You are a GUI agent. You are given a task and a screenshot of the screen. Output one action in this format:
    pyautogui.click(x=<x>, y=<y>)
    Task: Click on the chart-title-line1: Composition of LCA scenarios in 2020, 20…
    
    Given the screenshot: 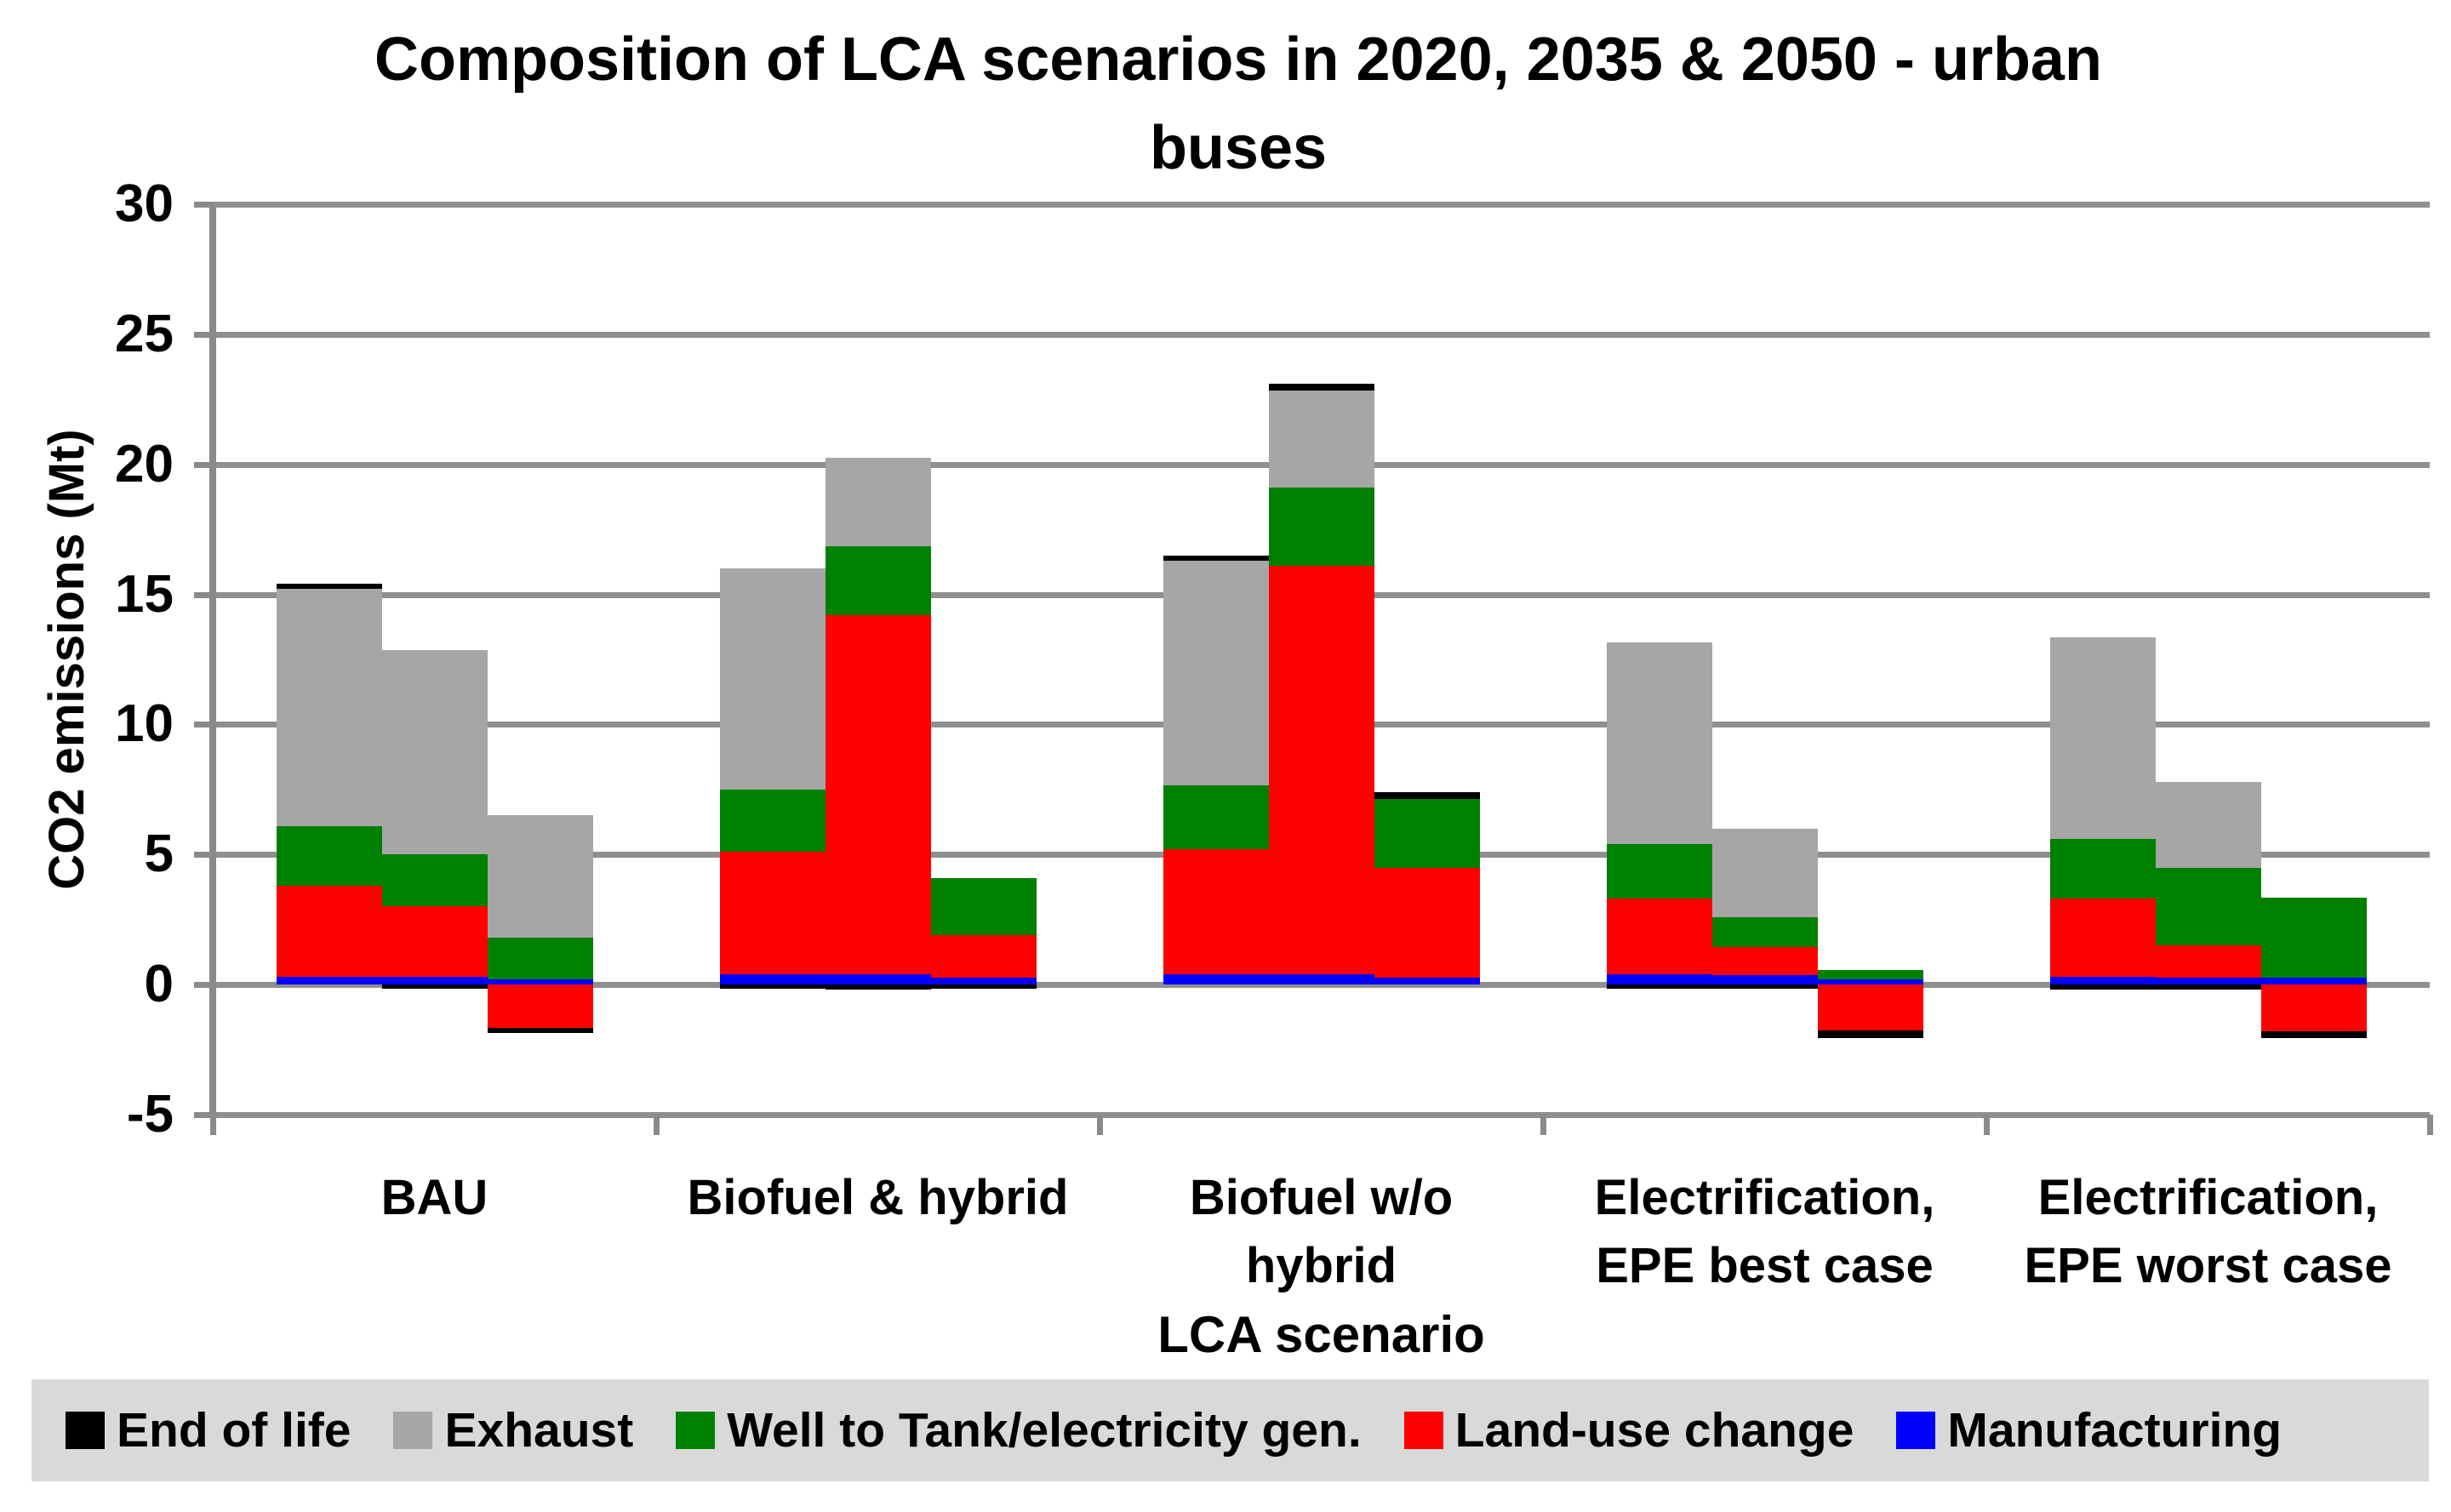 What is the action you would take?
    pyautogui.click(x=1238, y=60)
    